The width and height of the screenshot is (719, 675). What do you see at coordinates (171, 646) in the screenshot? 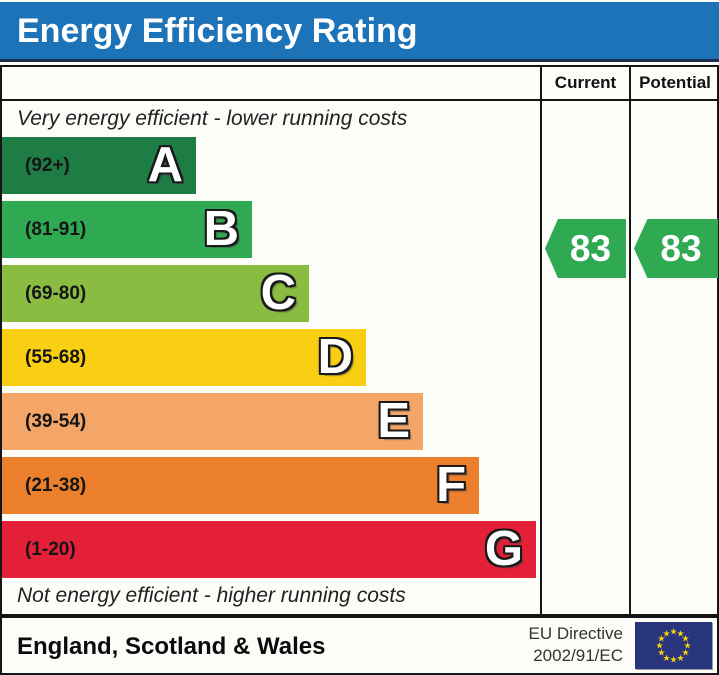
I see `region-label: England, Scotland & Wales` at bounding box center [171, 646].